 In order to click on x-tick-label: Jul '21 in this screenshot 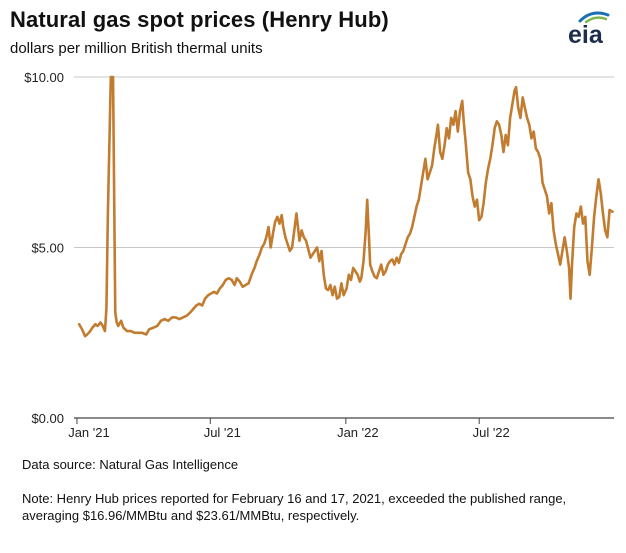, I will do `click(222, 432)`.